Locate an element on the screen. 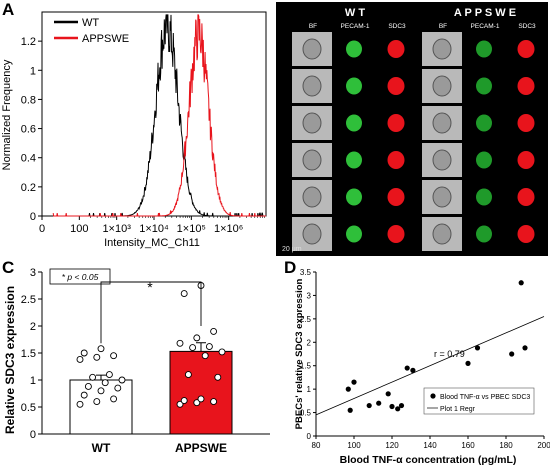 This screenshot has height=468, width=550. a-legend: WT APPSWE is located at coordinates (91, 31).